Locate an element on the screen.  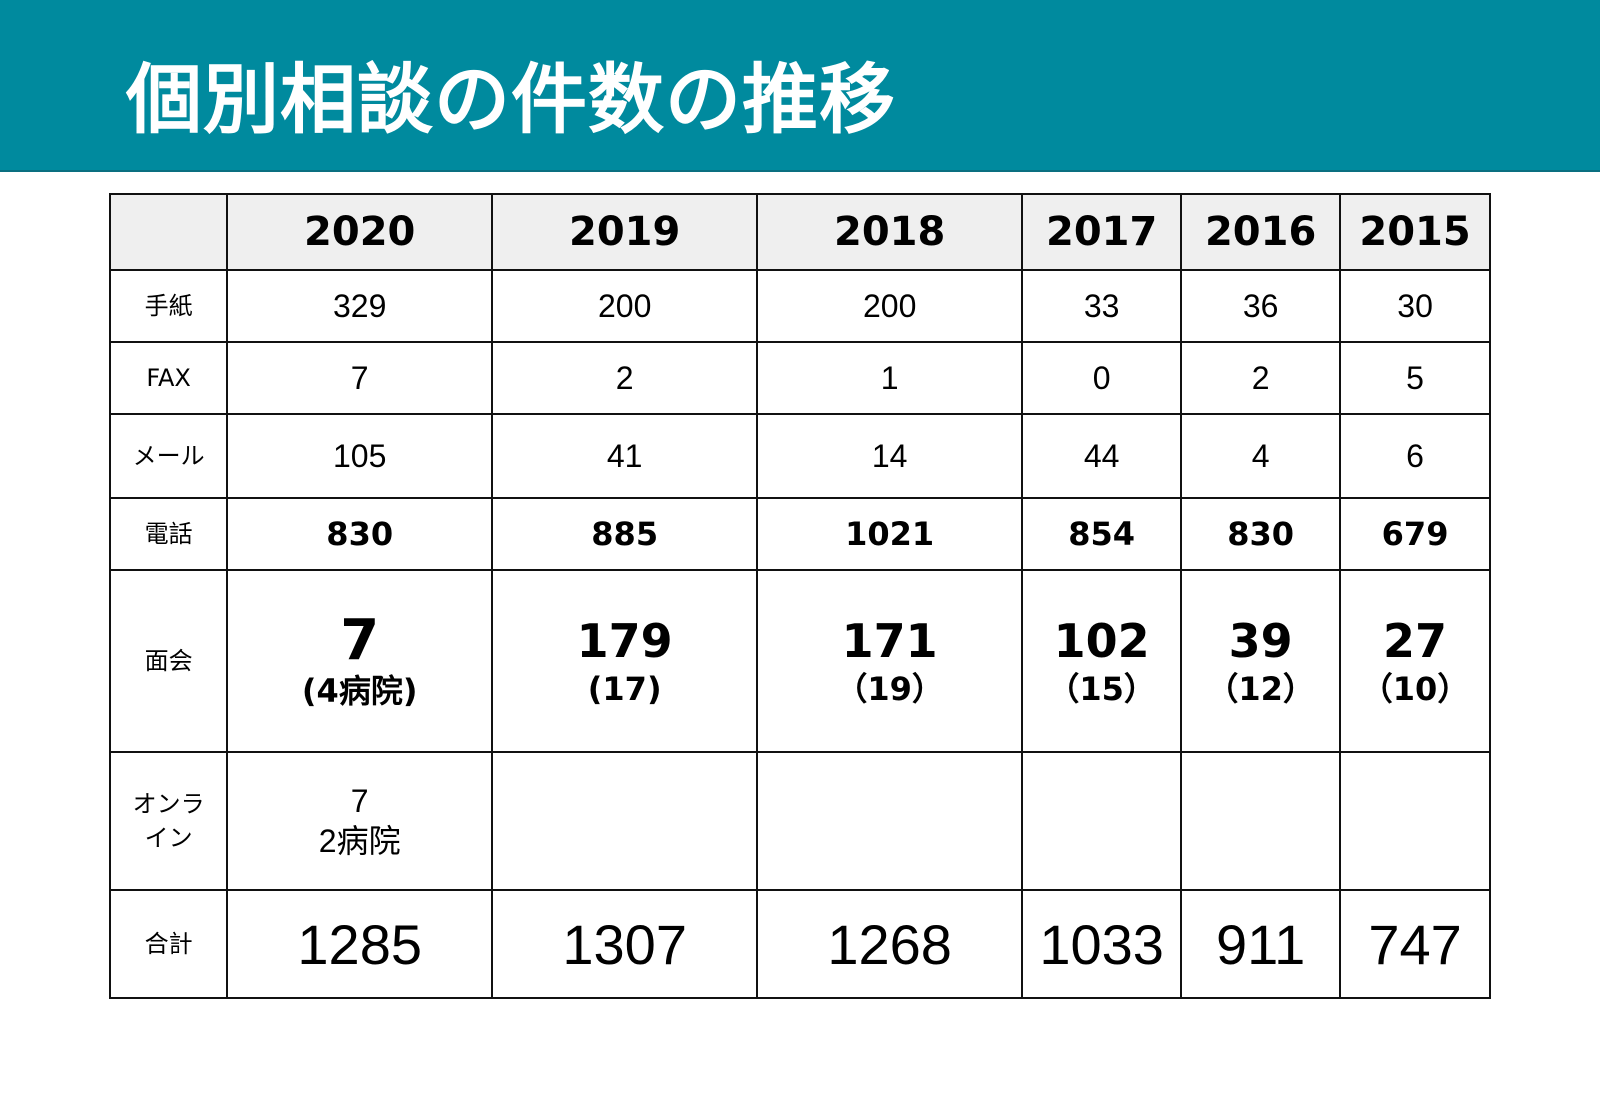
table-cell: 1268 is located at coordinates (890, 944).